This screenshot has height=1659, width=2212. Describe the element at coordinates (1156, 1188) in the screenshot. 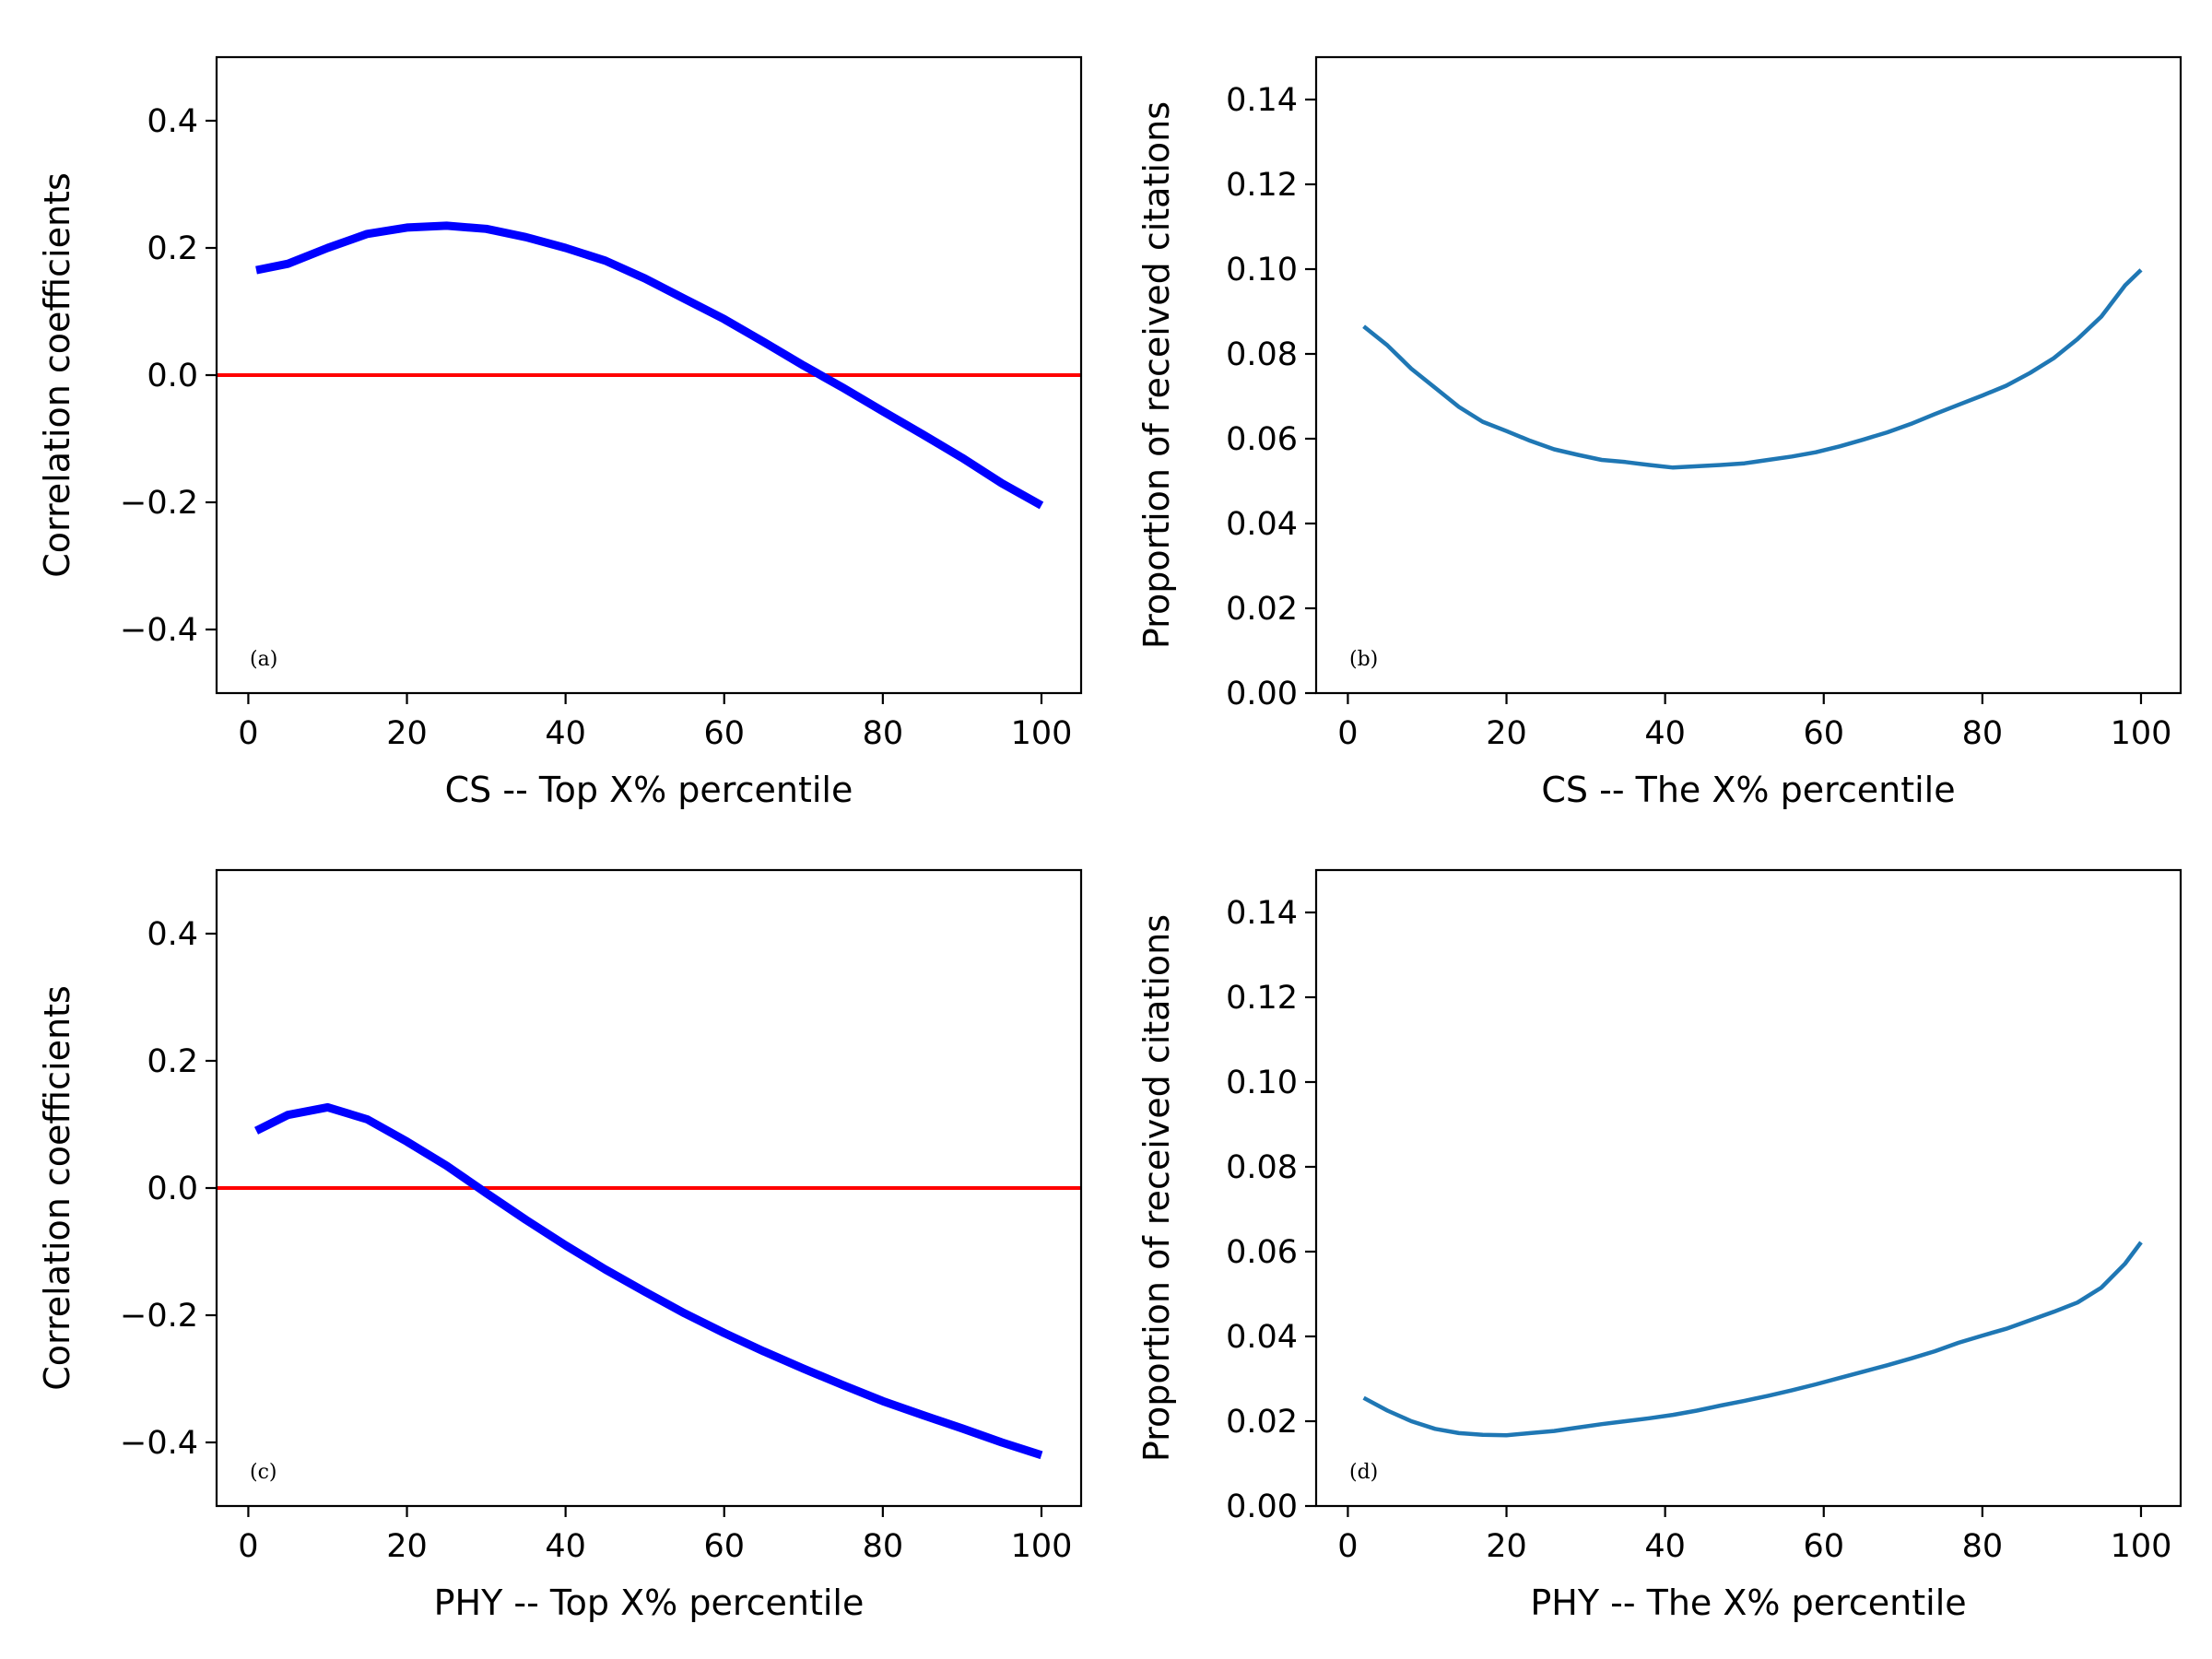

I see `panel-d-y-axis-label: Proportion of received citations` at that location.